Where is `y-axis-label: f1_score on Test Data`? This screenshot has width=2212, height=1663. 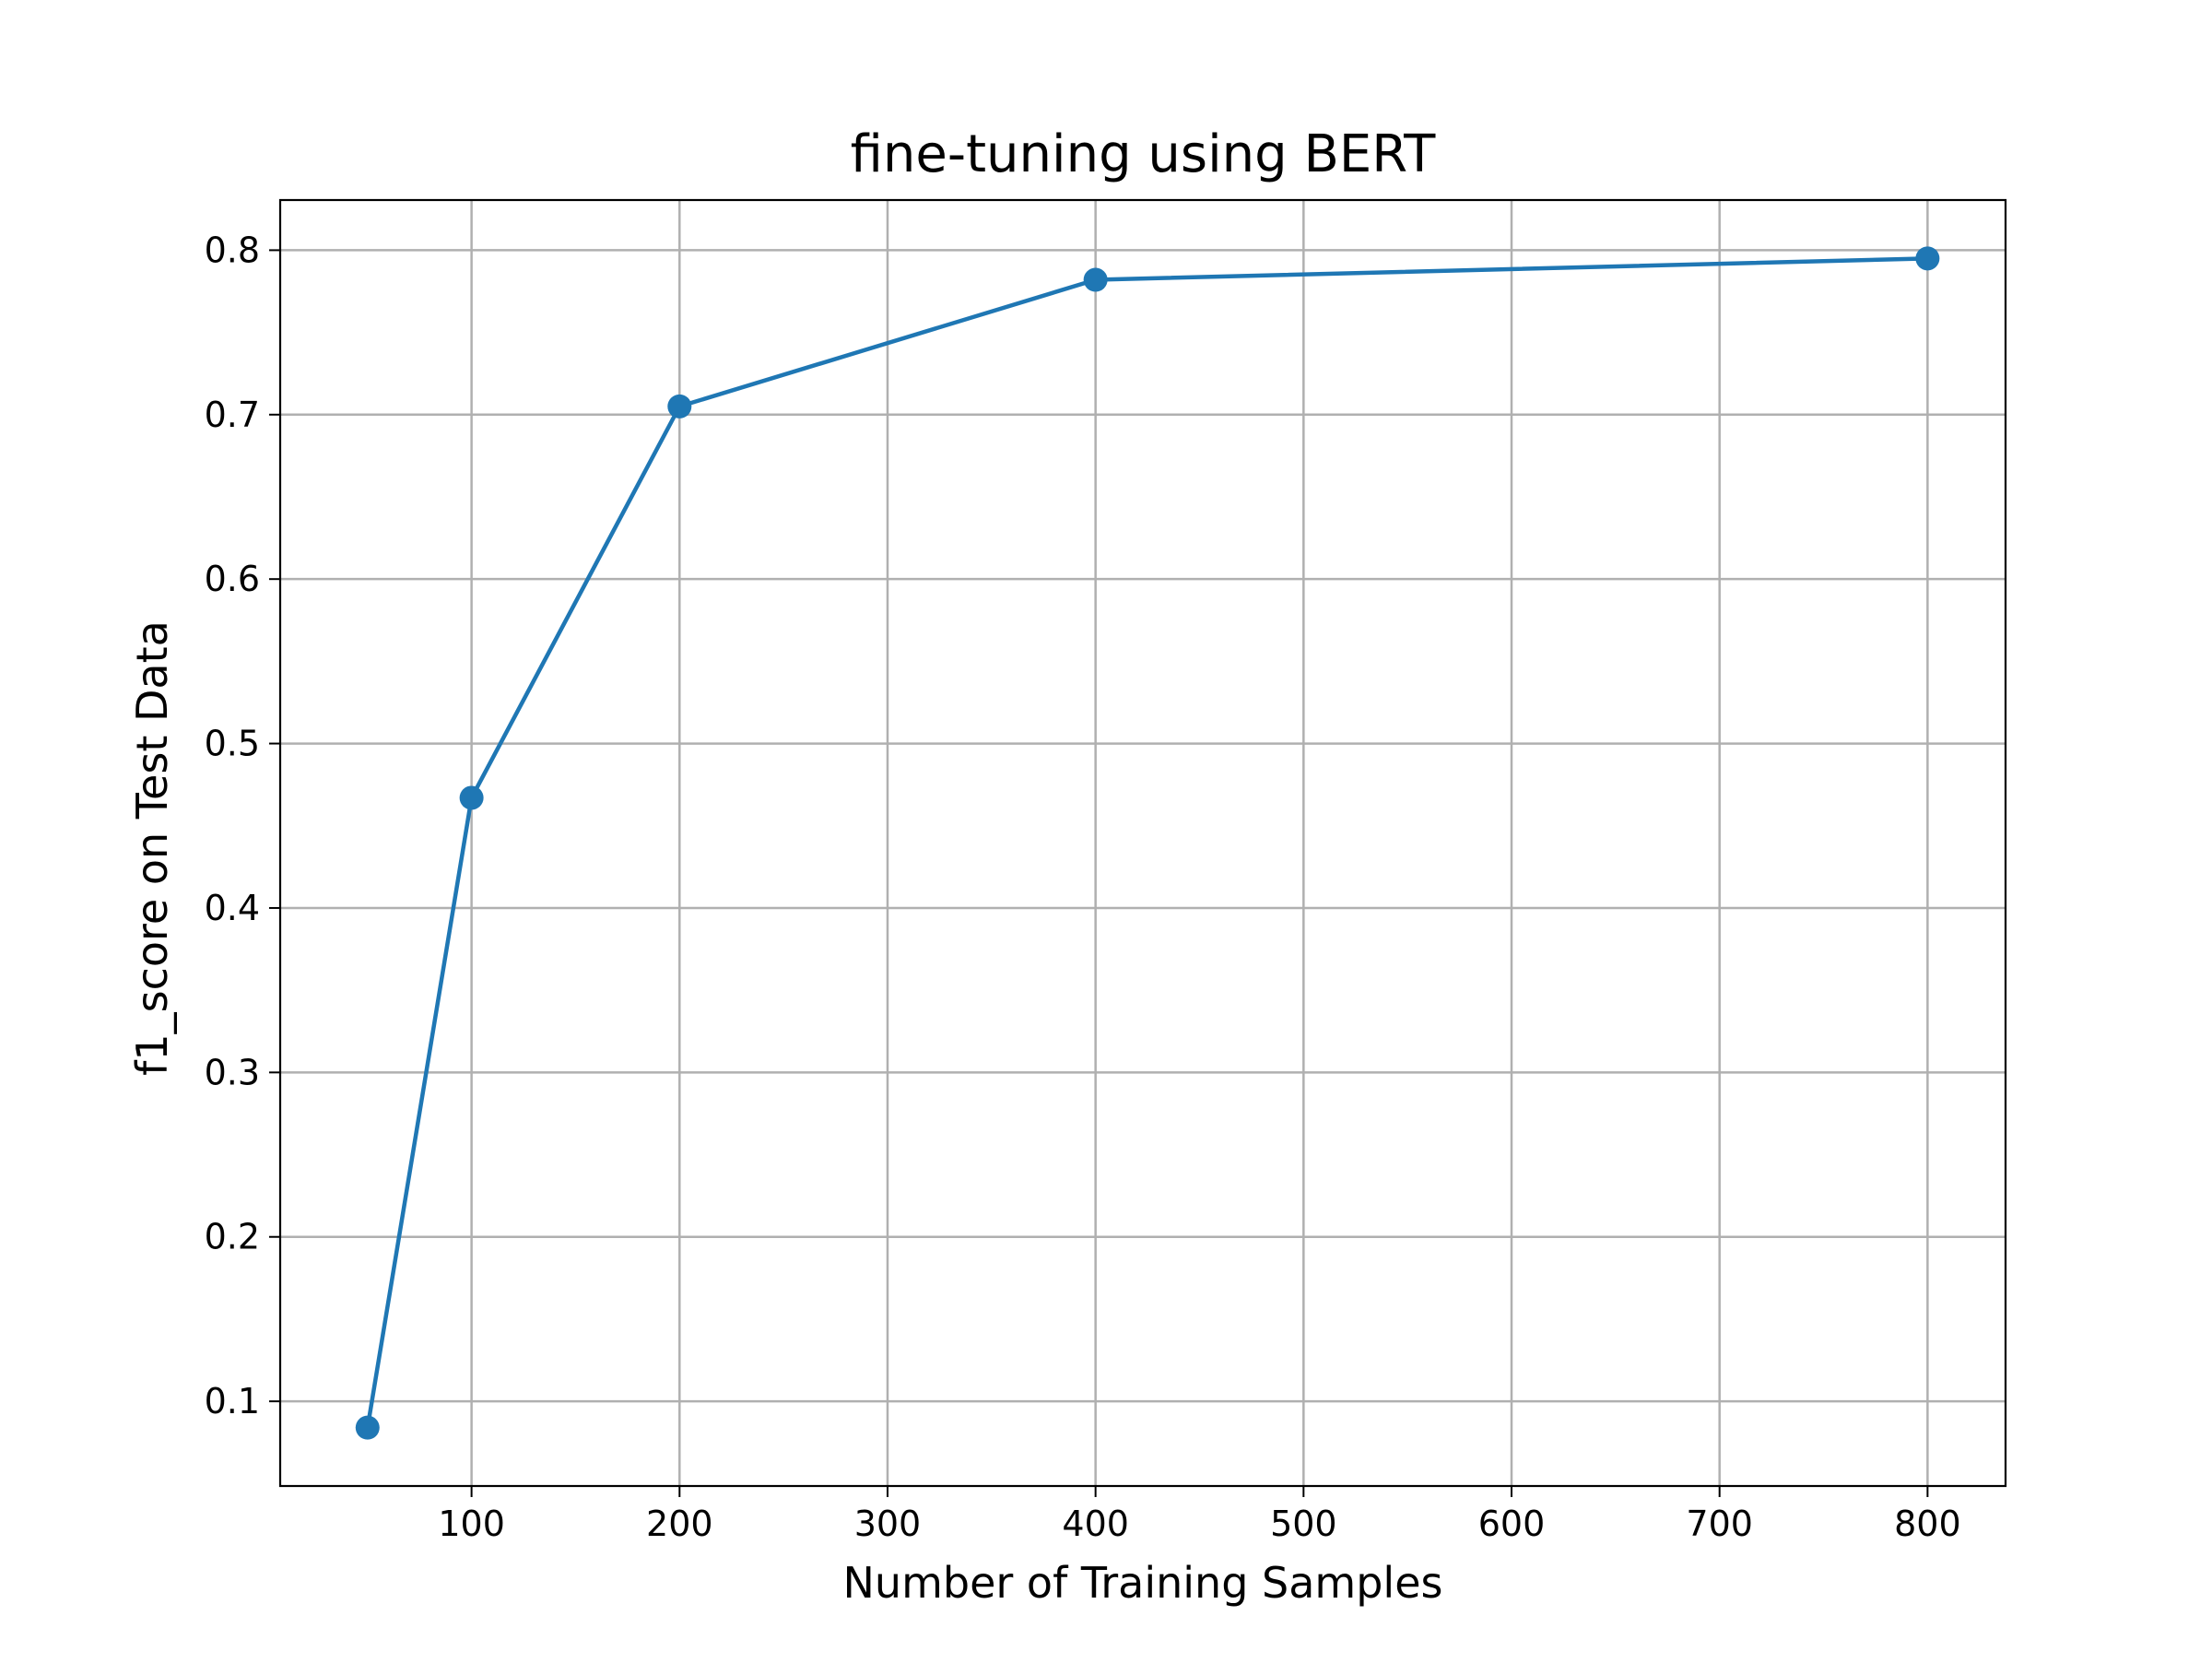 y-axis-label: f1_score on Test Data is located at coordinates (152, 848).